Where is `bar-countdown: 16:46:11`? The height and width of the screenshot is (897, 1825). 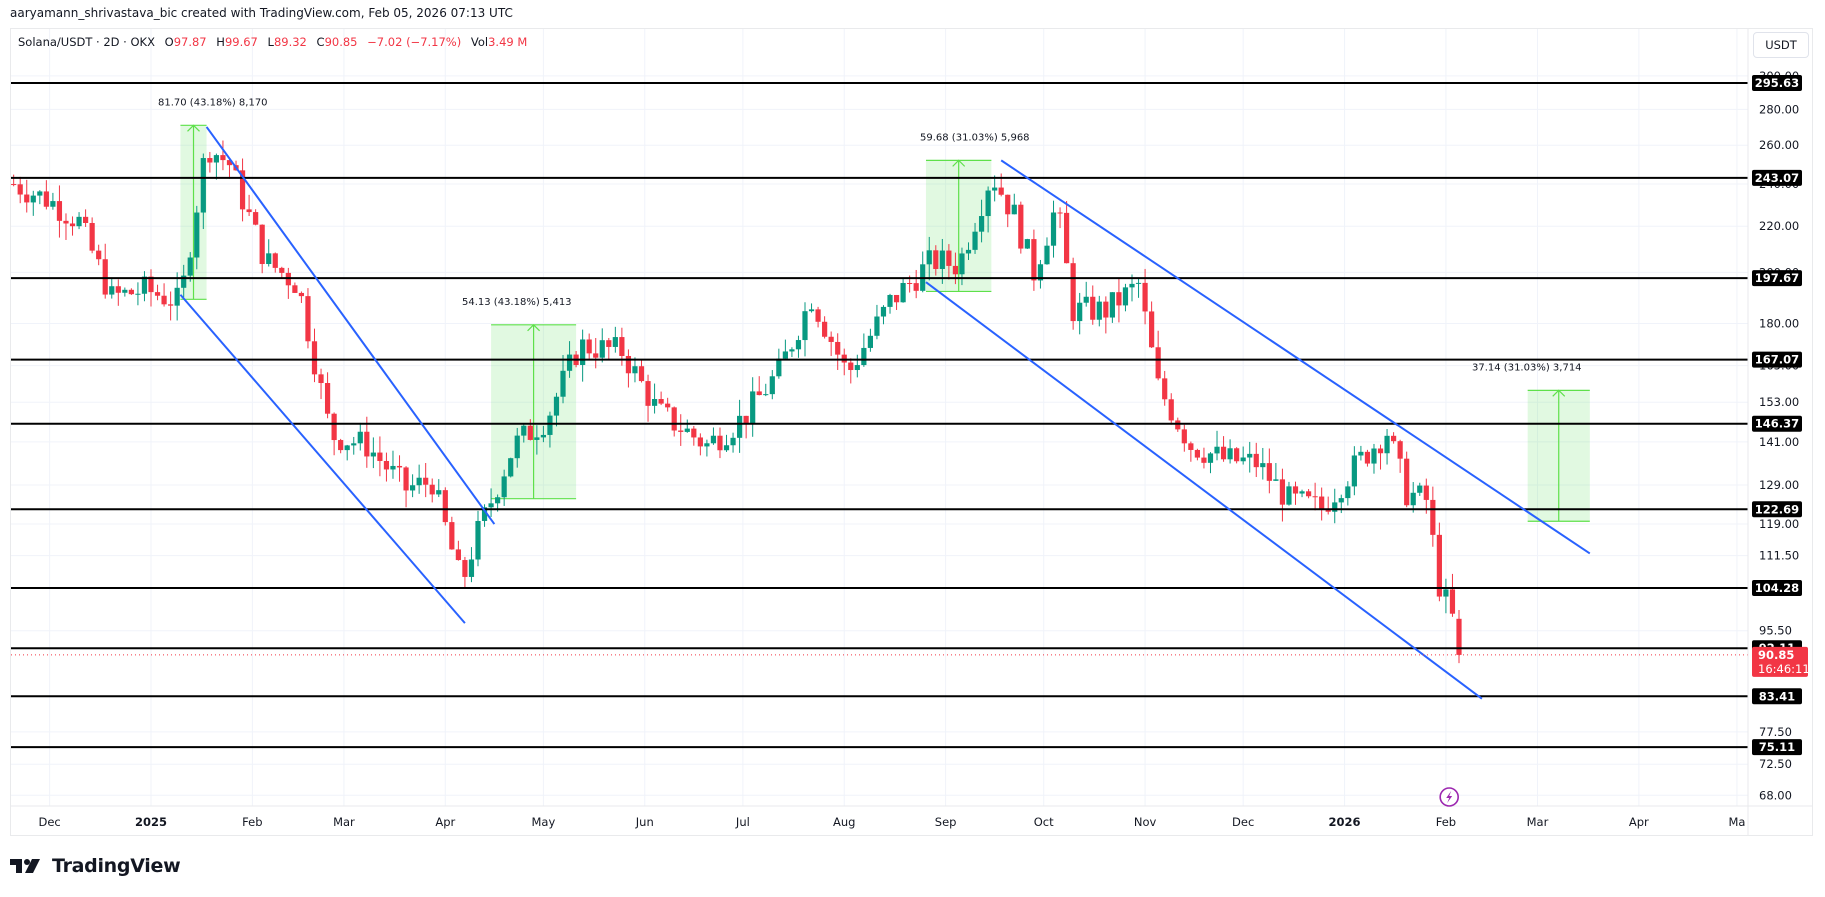 bar-countdown: 16:46:11 is located at coordinates (1784, 669).